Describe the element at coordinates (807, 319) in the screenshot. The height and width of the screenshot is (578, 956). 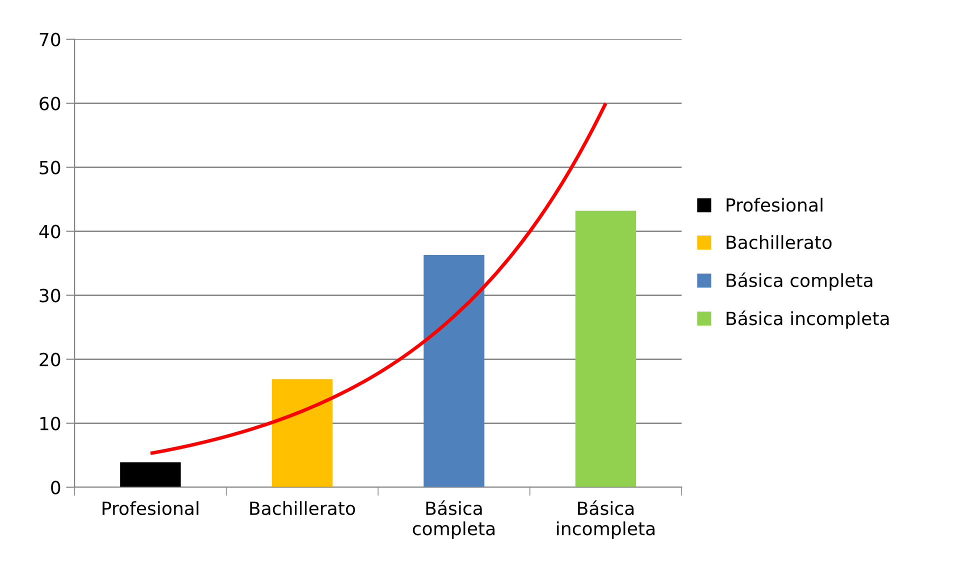
I see `legend-label: Básica incompleta` at that location.